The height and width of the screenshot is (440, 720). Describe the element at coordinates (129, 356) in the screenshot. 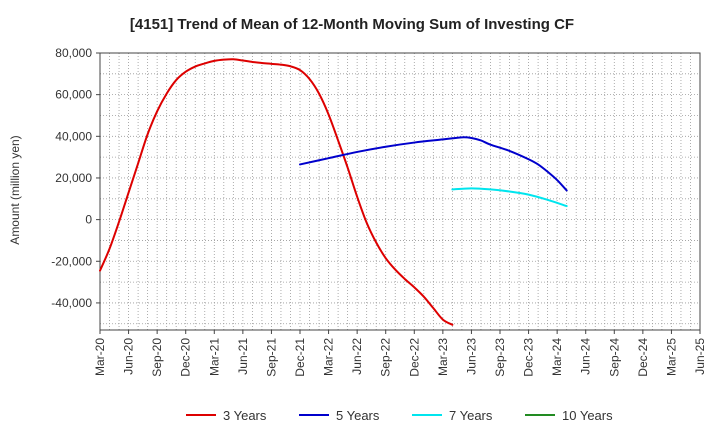

I see `x-tick-label: Jun-20` at that location.